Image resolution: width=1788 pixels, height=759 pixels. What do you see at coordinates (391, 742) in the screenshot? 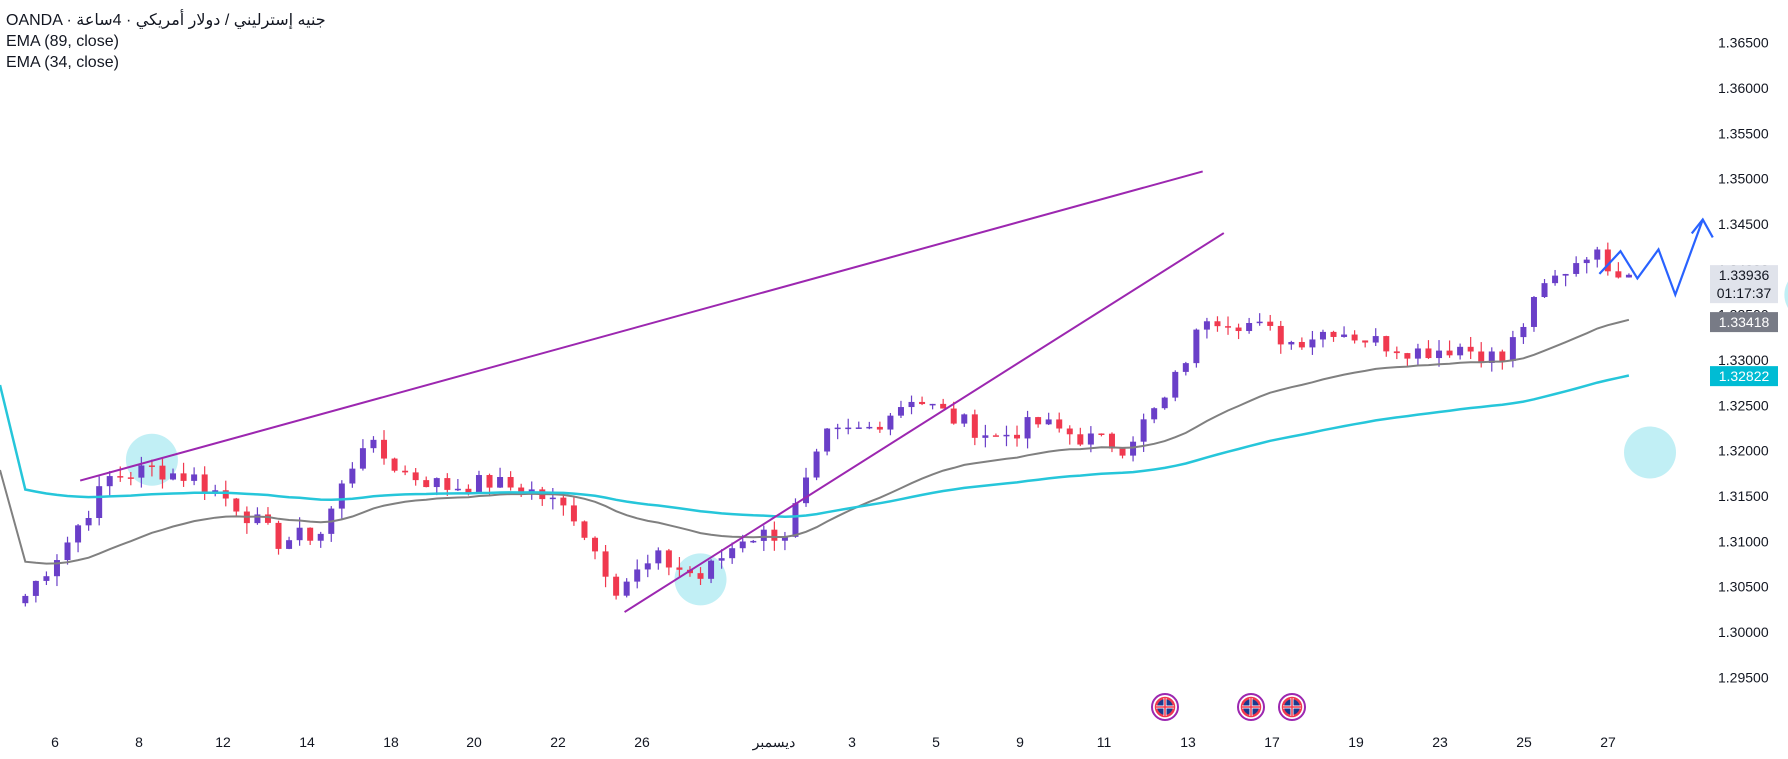
I see `time-tick: 18` at bounding box center [391, 742].